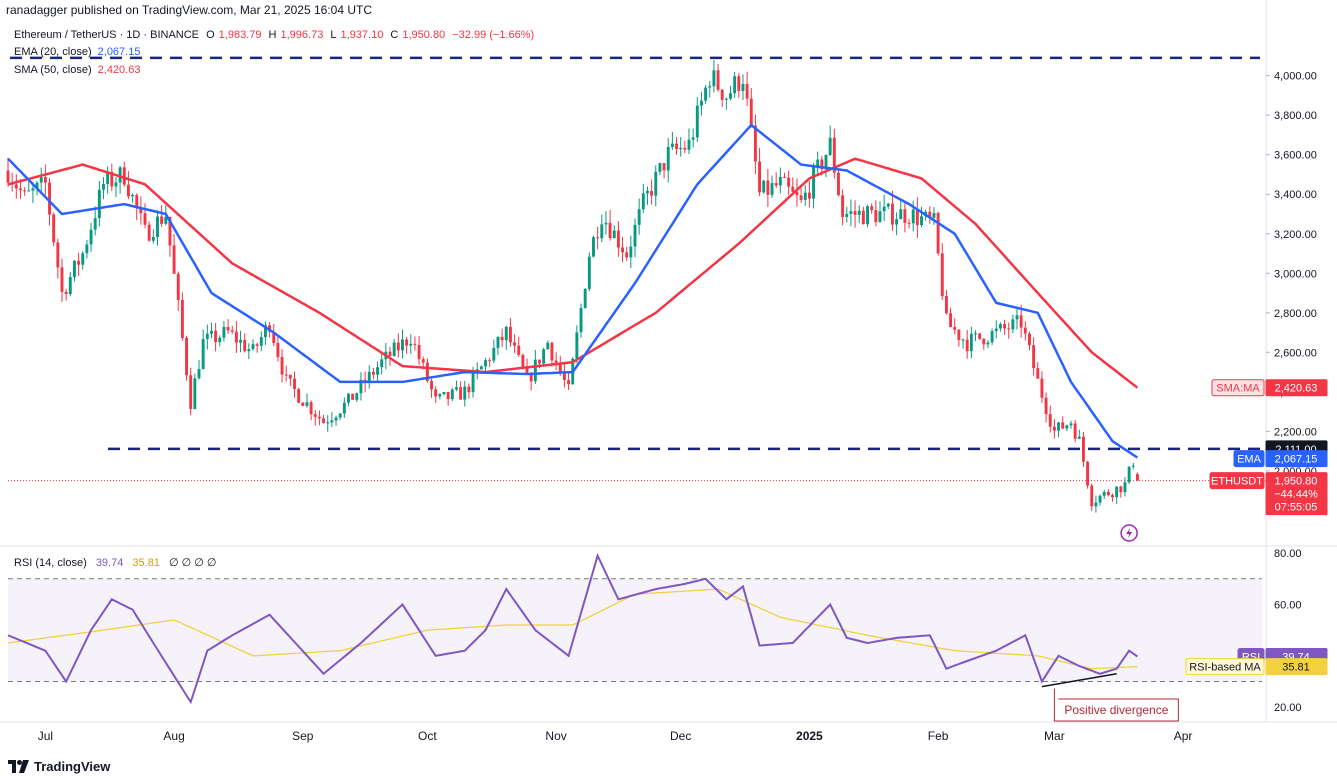  I want to click on time-tick-label: Oct, so click(427, 736).